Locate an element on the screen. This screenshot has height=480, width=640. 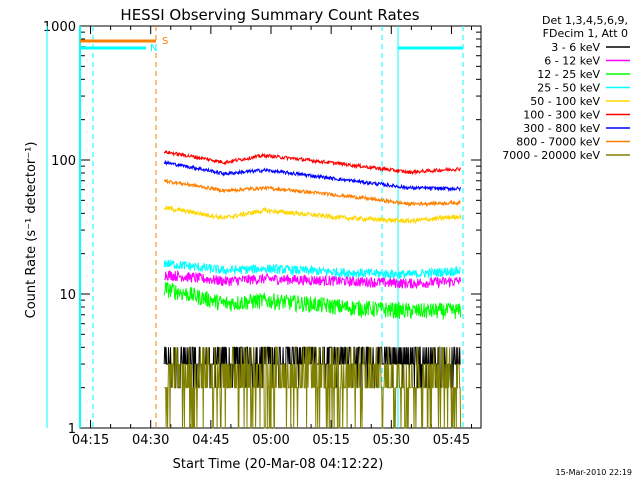
legend-label: 300 - 800 keV is located at coordinates (561, 128).